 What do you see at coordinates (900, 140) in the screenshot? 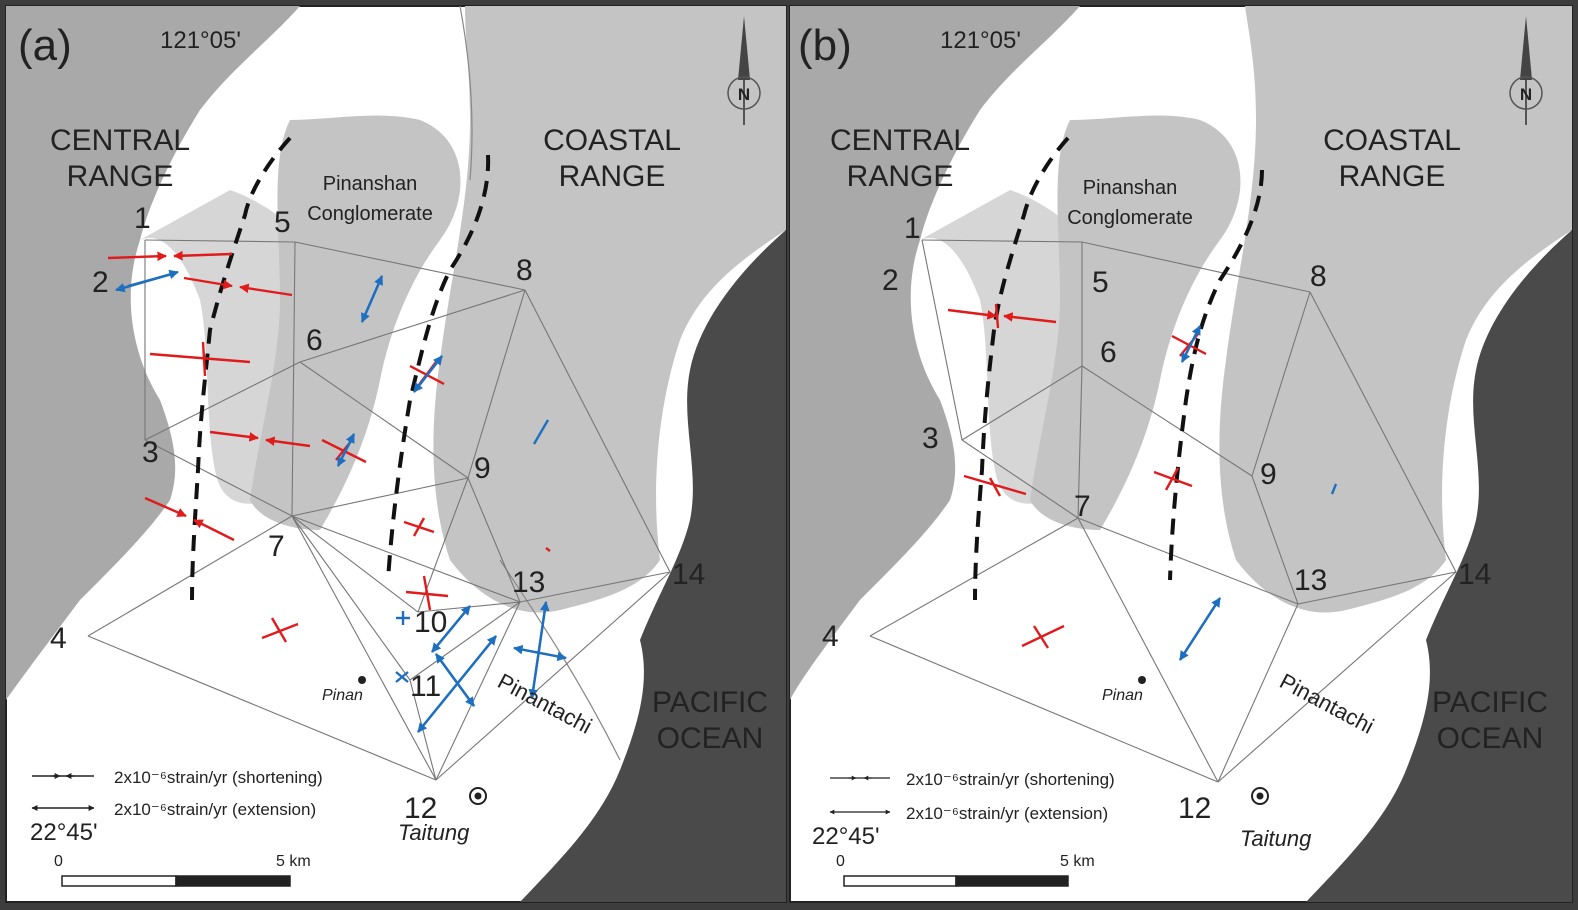
I see `central-range-label-b-1: CENTRAL` at bounding box center [900, 140].